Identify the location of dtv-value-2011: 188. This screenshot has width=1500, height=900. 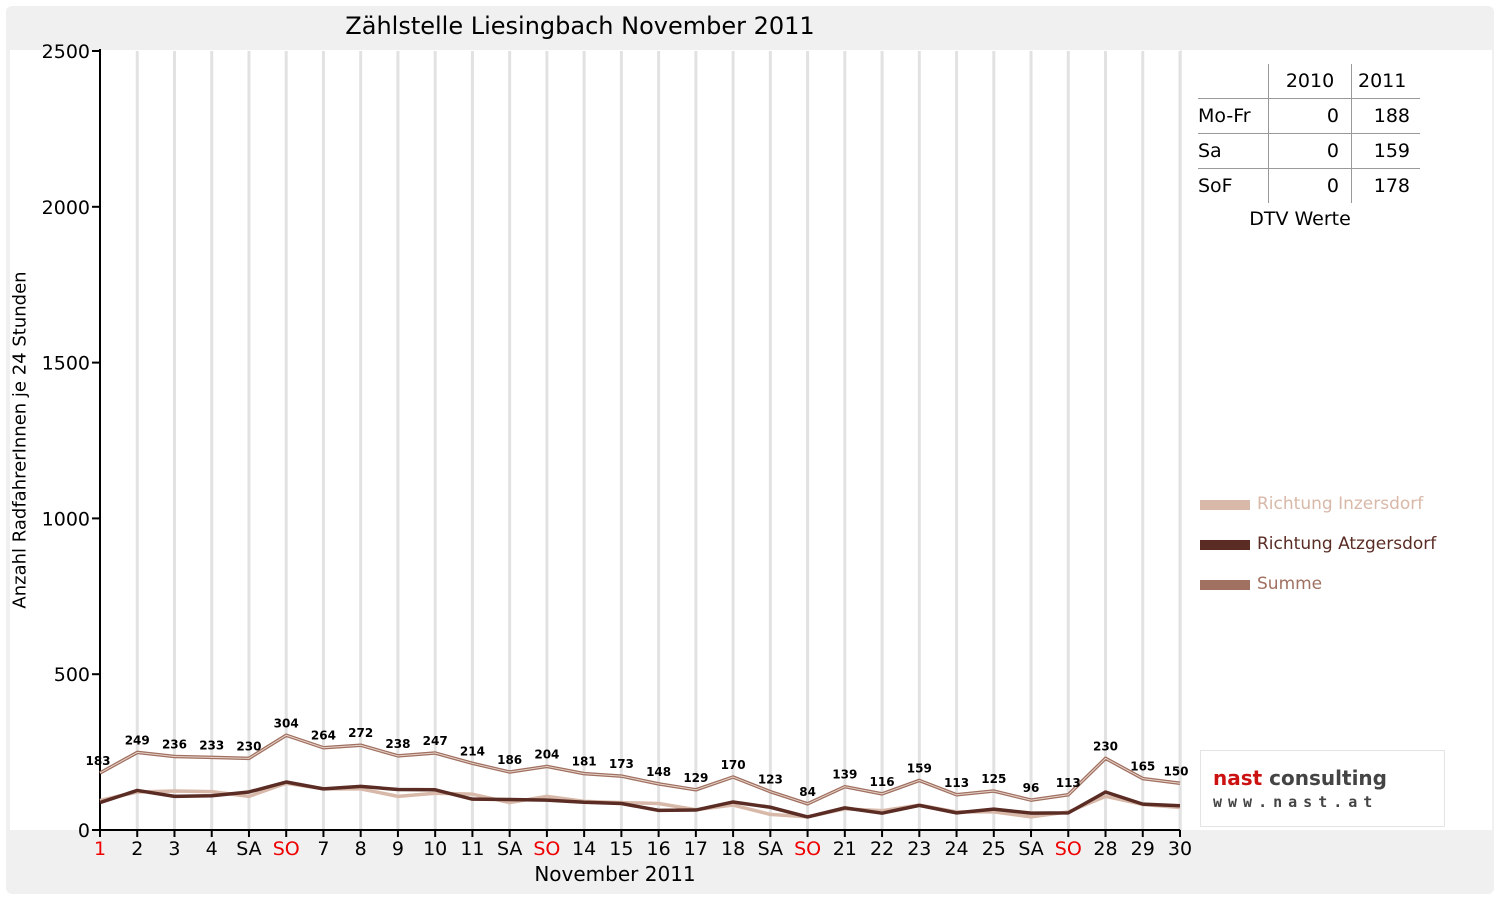
(1385, 116).